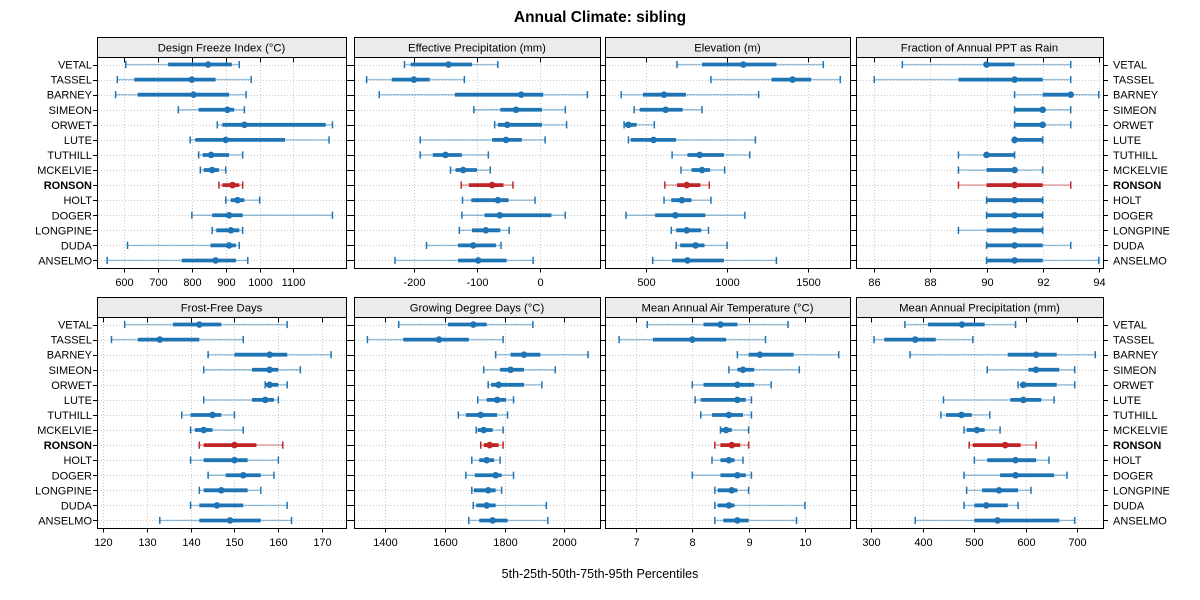  I want to click on station-label-left-orwet-row1: ORWET, so click(71, 126).